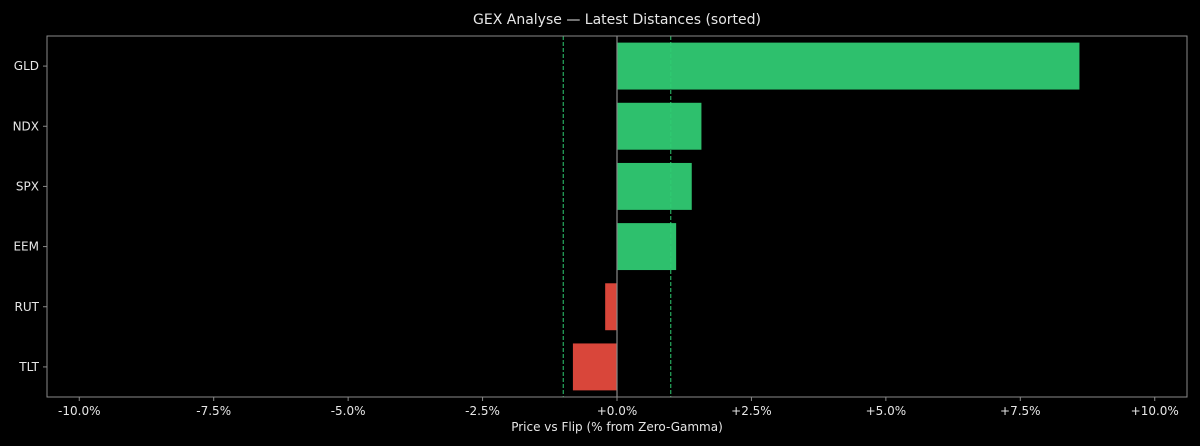  What do you see at coordinates (79, 411) in the screenshot?
I see `x-tick-label: -10.0%` at bounding box center [79, 411].